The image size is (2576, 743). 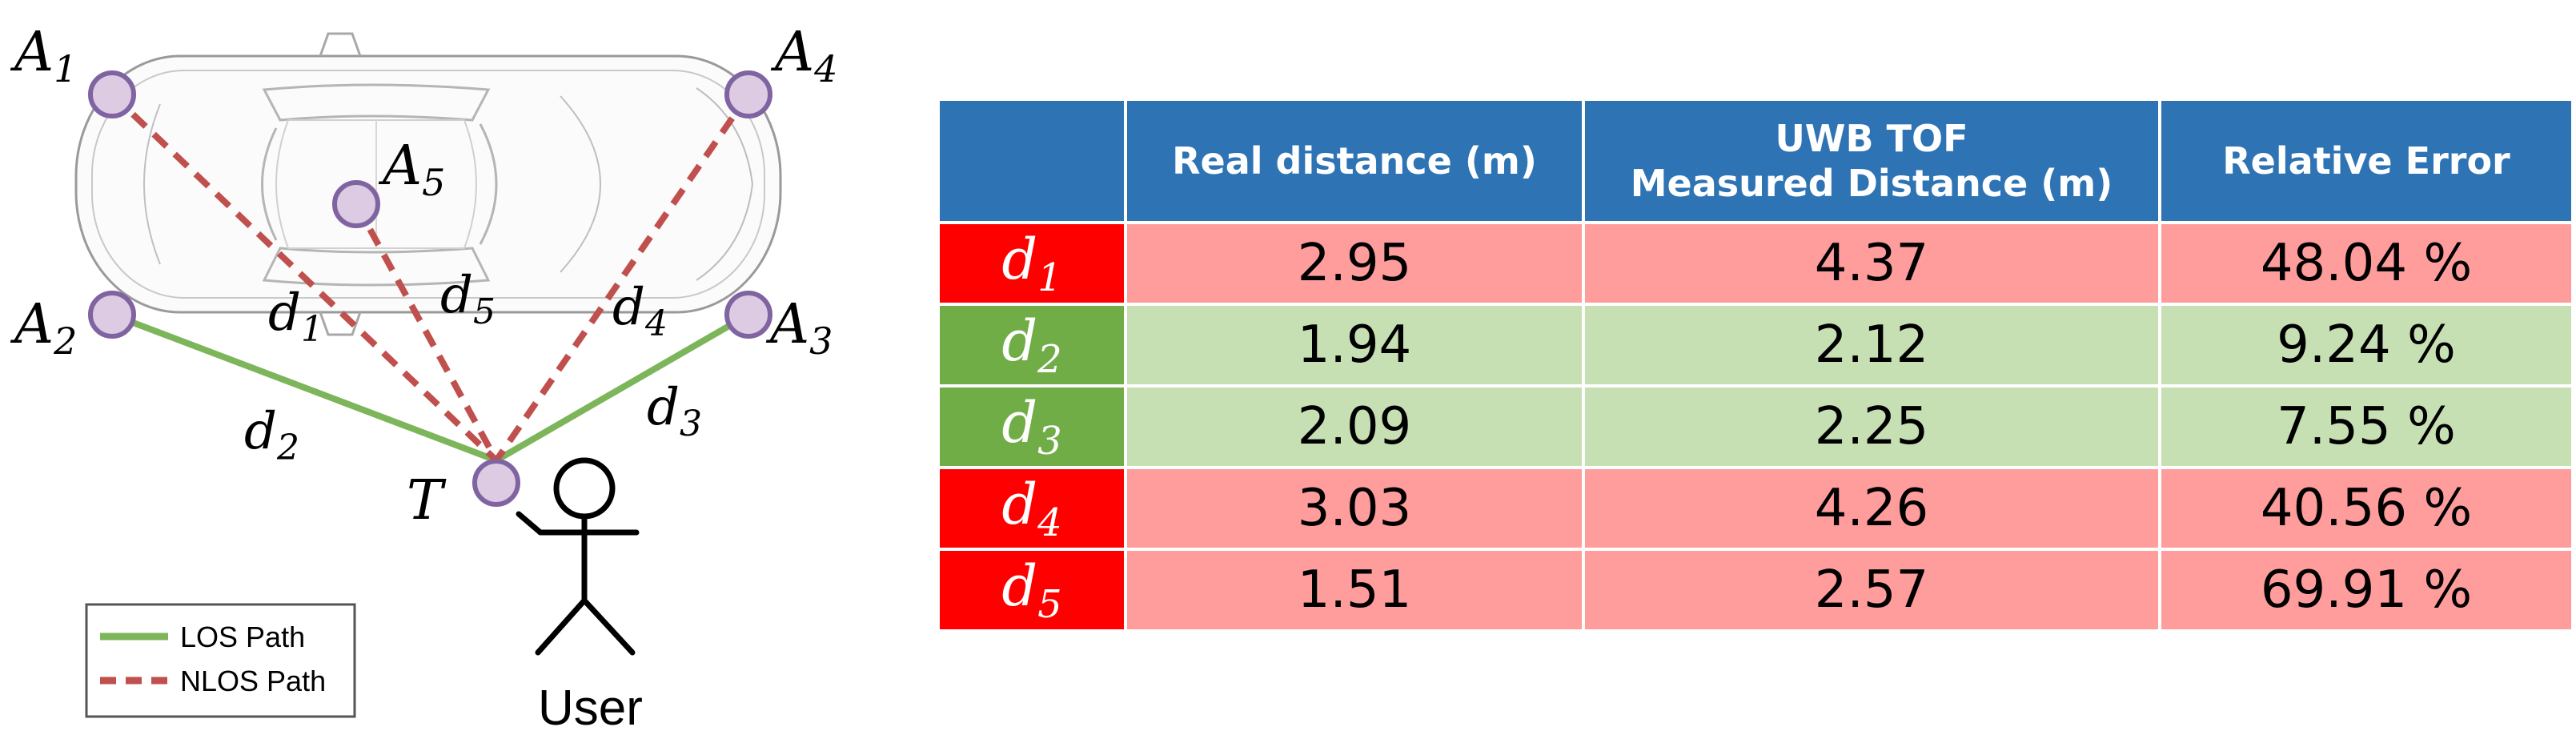 What do you see at coordinates (304, 277) in the screenshot?
I see `nlos-path-d1` at bounding box center [304, 277].